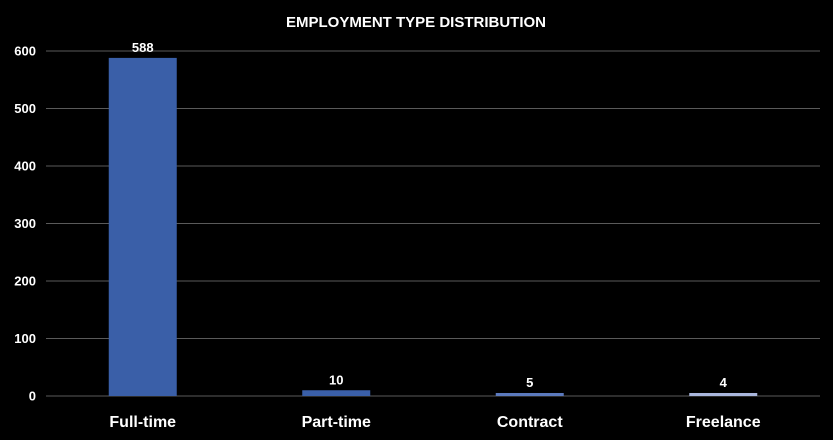  What do you see at coordinates (723, 394) in the screenshot?
I see `bar-freelance` at bounding box center [723, 394].